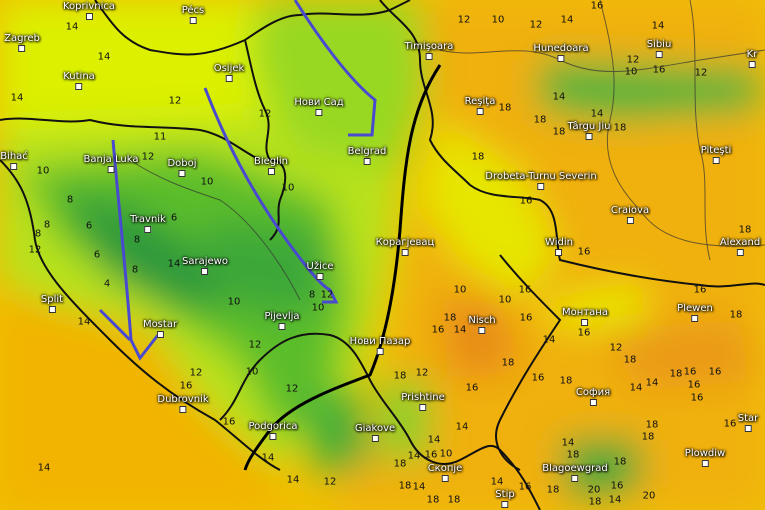 The image size is (765, 510). Describe the element at coordinates (111, 159) in the screenshot. I see `city-name: Banja Luka` at that location.